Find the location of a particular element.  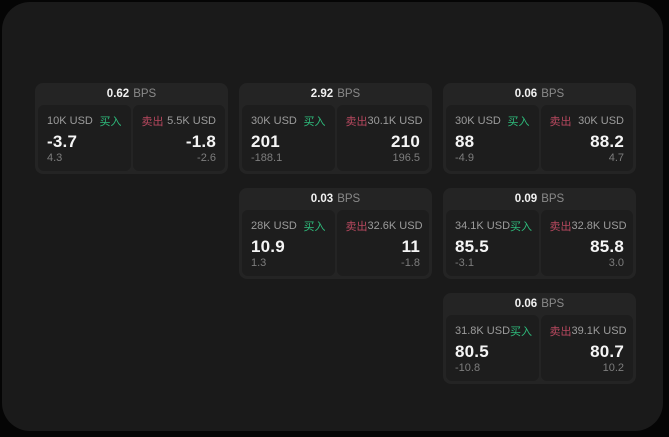

bps-header: 0.62 BPS is located at coordinates (131, 94).